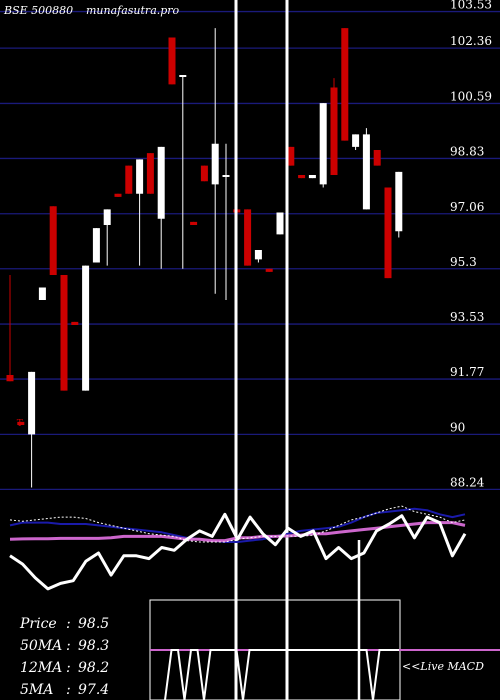  I want to click on candle-annotation: T, so click(20, 424).